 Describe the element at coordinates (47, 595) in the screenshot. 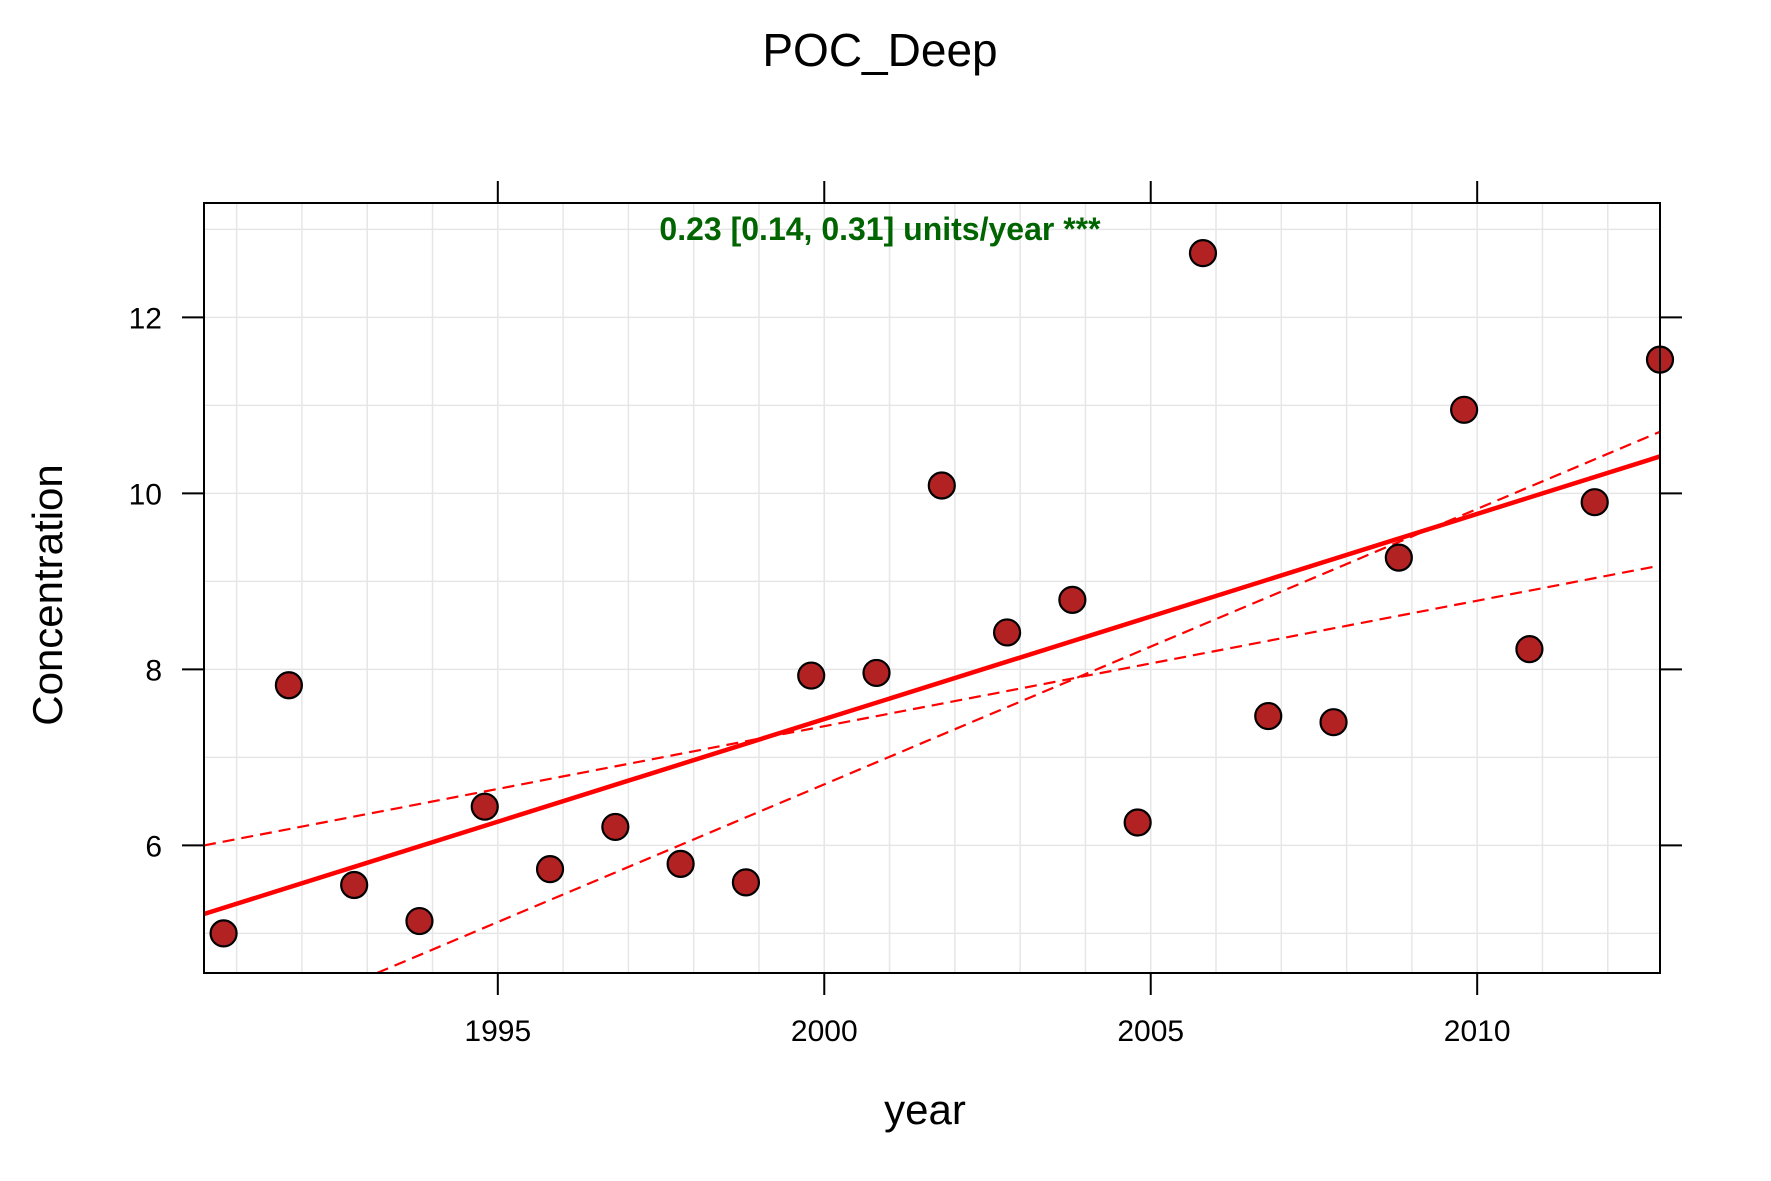

I see `y-axis-label: Concentration` at that location.